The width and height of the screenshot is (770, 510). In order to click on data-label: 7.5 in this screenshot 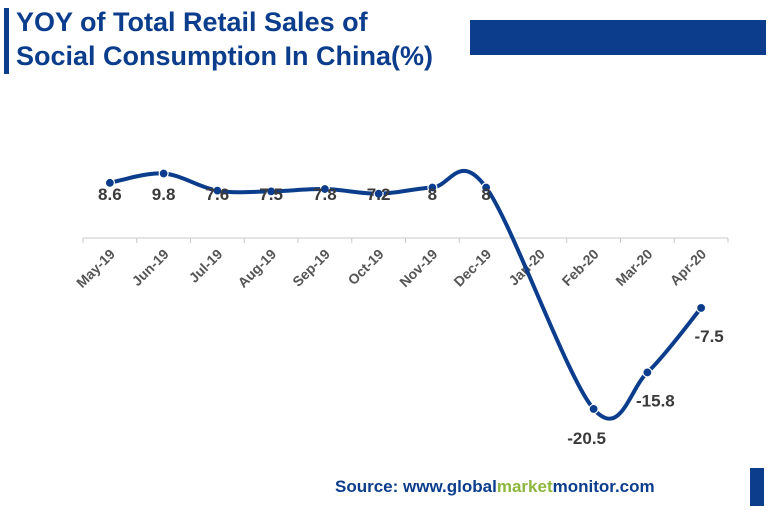, I will do `click(271, 194)`.